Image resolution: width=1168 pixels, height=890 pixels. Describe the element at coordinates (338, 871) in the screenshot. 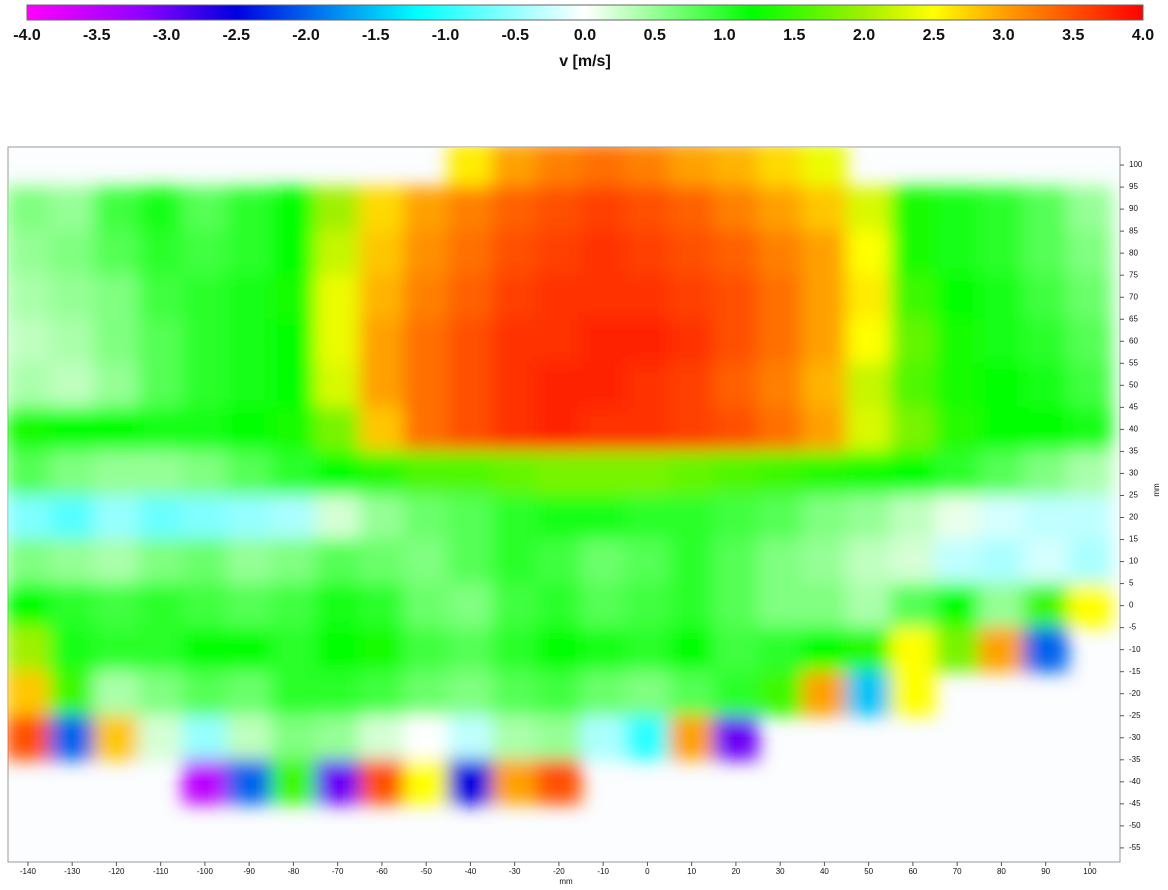

I see `x-tick-label: -70` at that location.